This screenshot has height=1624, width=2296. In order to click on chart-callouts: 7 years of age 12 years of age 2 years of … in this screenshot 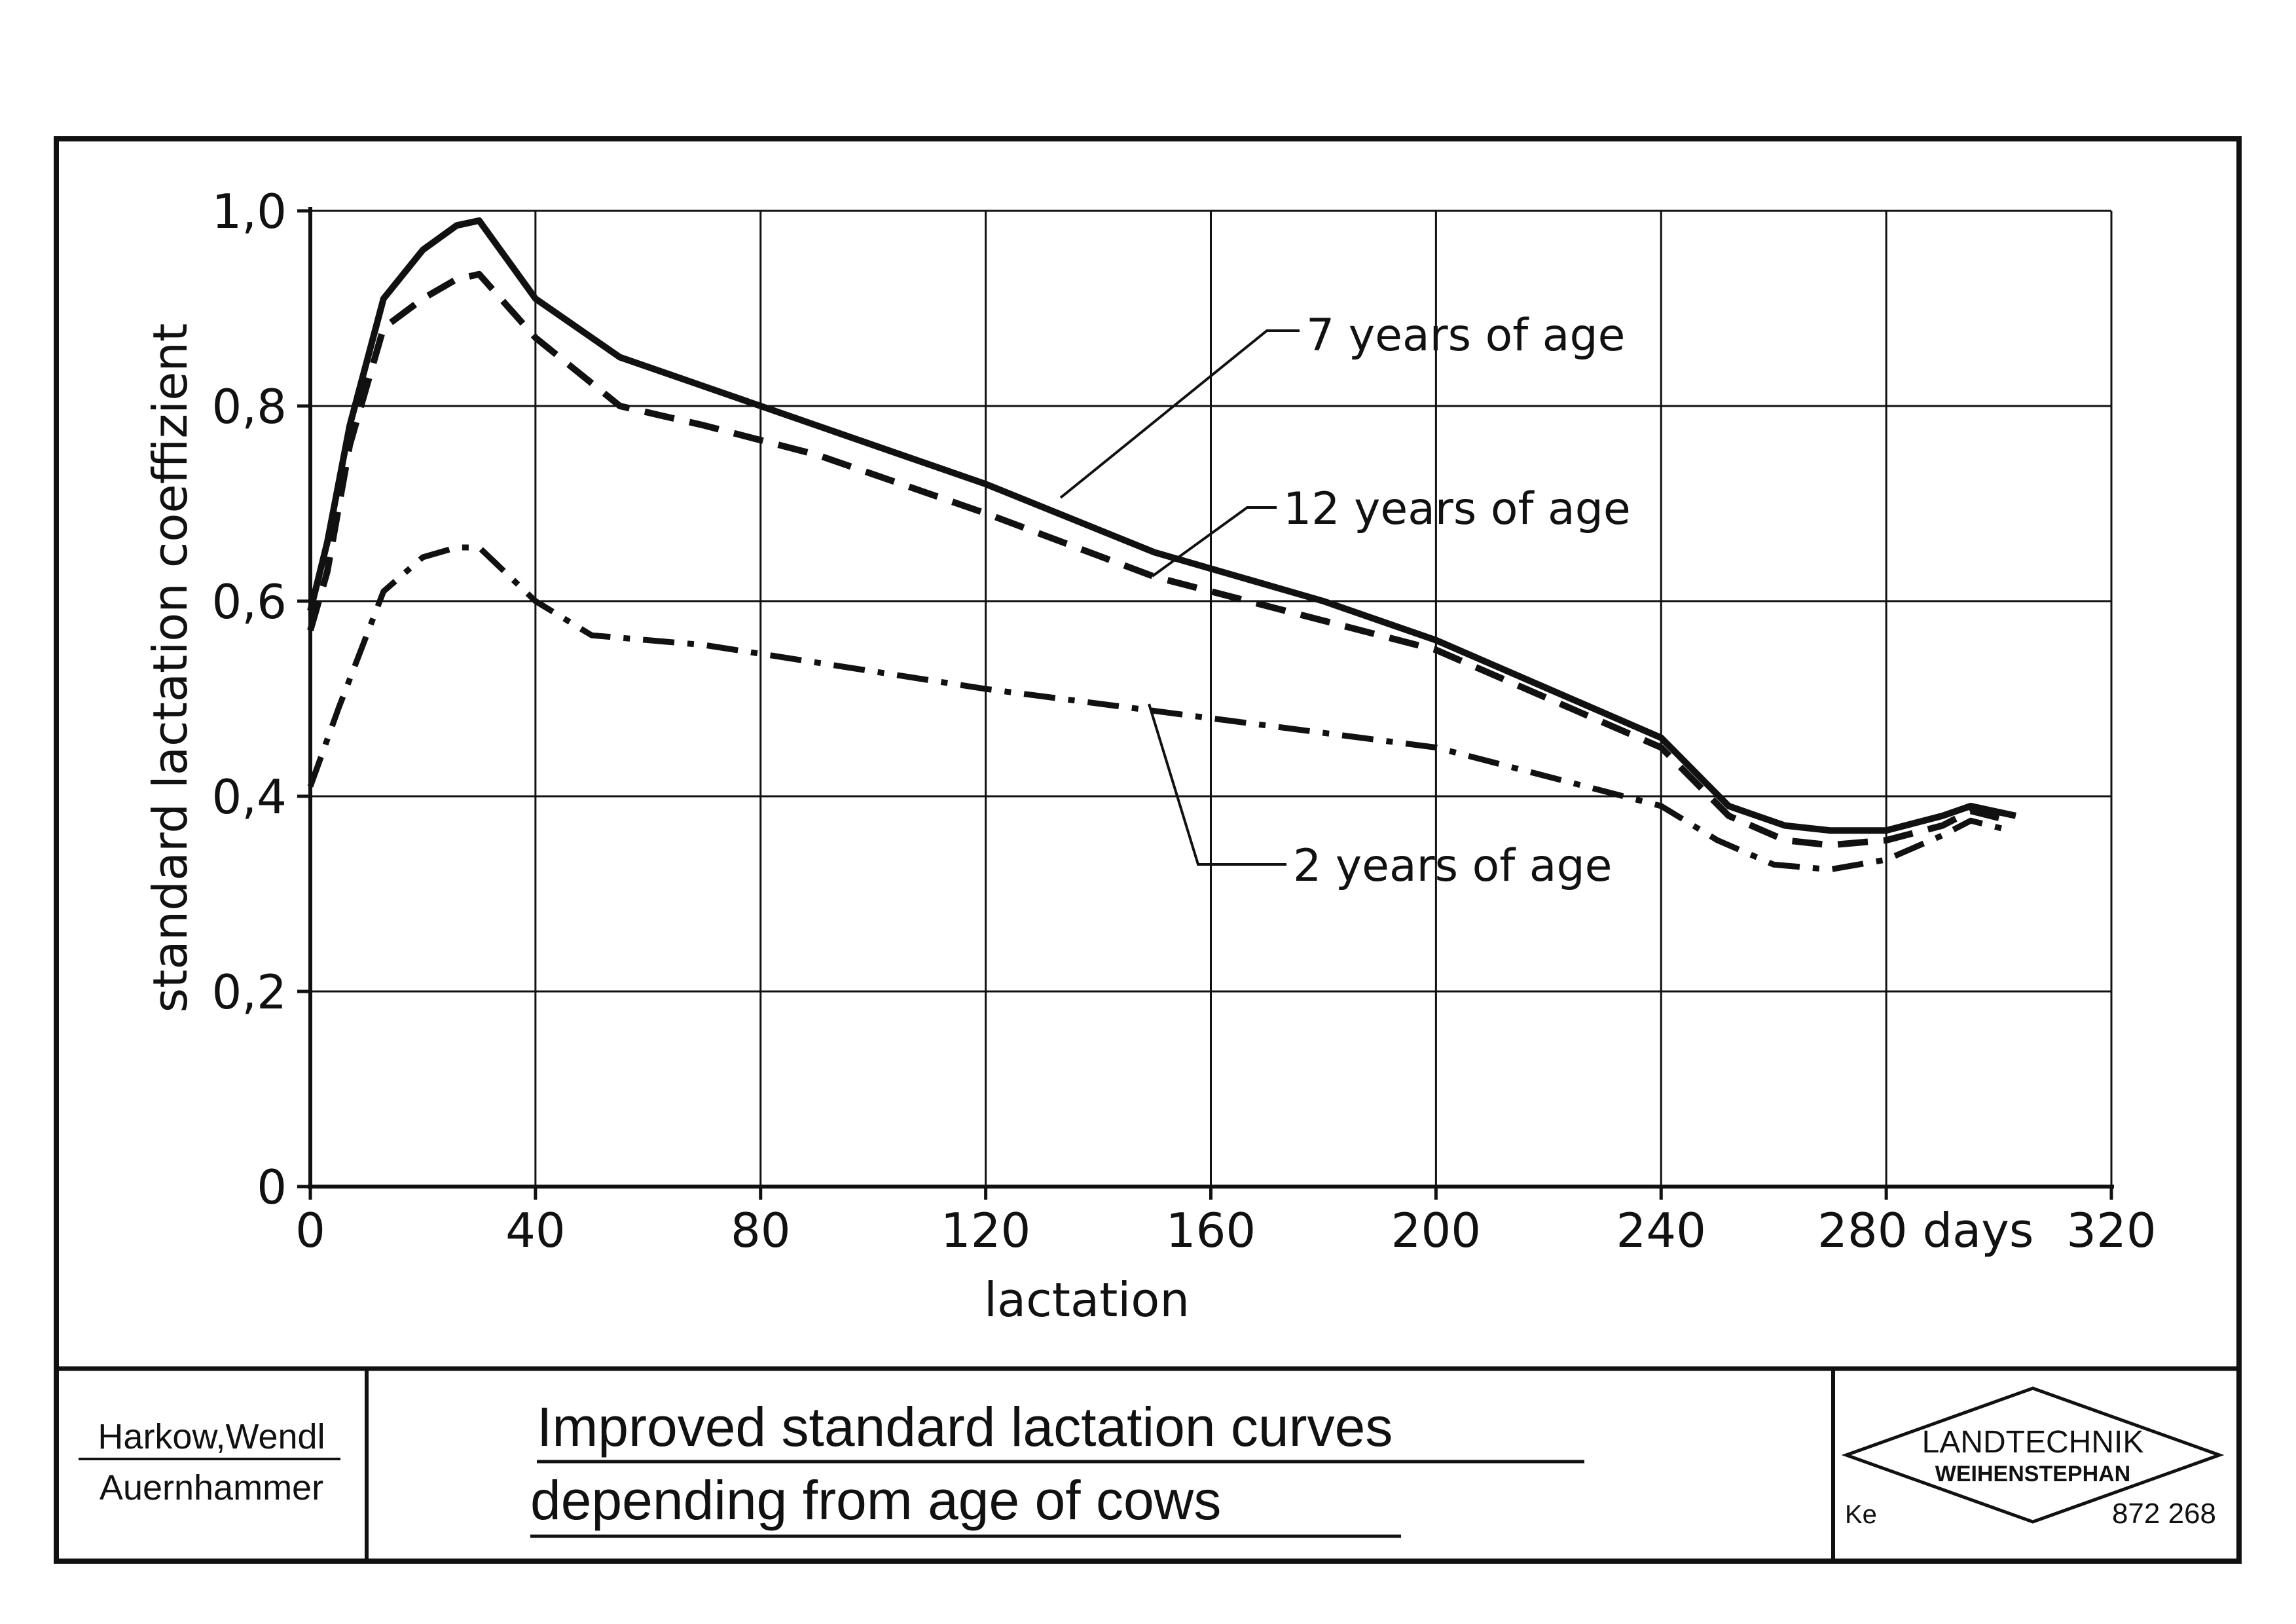, I will do `click(1345, 601)`.